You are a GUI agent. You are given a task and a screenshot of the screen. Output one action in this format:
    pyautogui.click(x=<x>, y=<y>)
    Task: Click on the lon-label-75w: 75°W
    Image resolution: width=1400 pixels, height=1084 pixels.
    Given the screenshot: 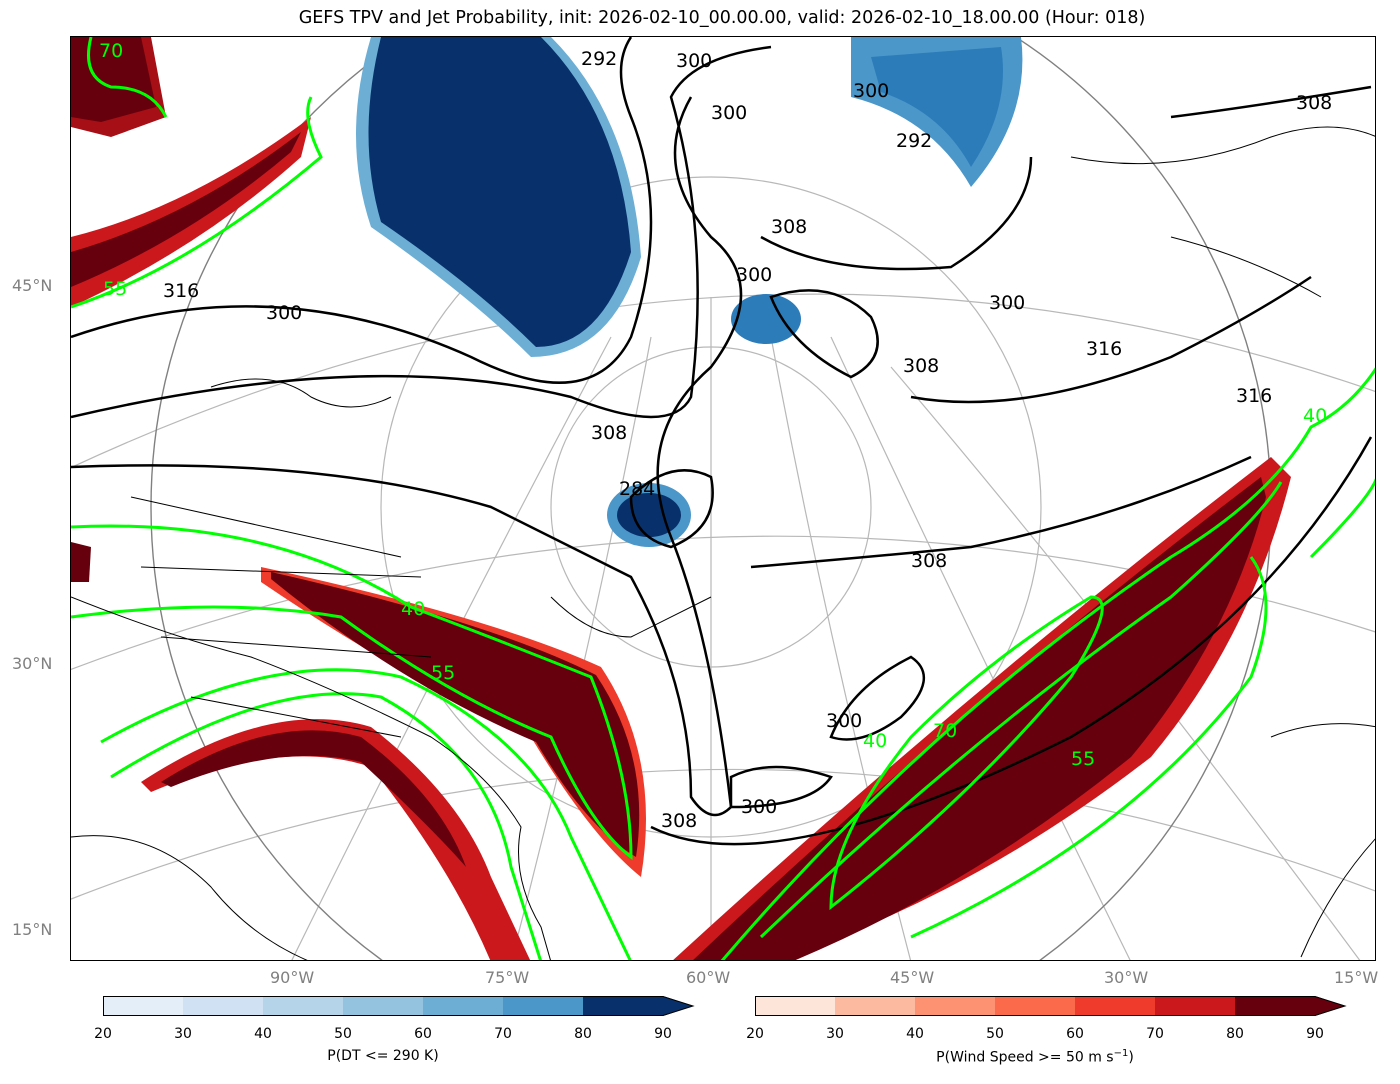 What is the action you would take?
    pyautogui.click(x=507, y=977)
    